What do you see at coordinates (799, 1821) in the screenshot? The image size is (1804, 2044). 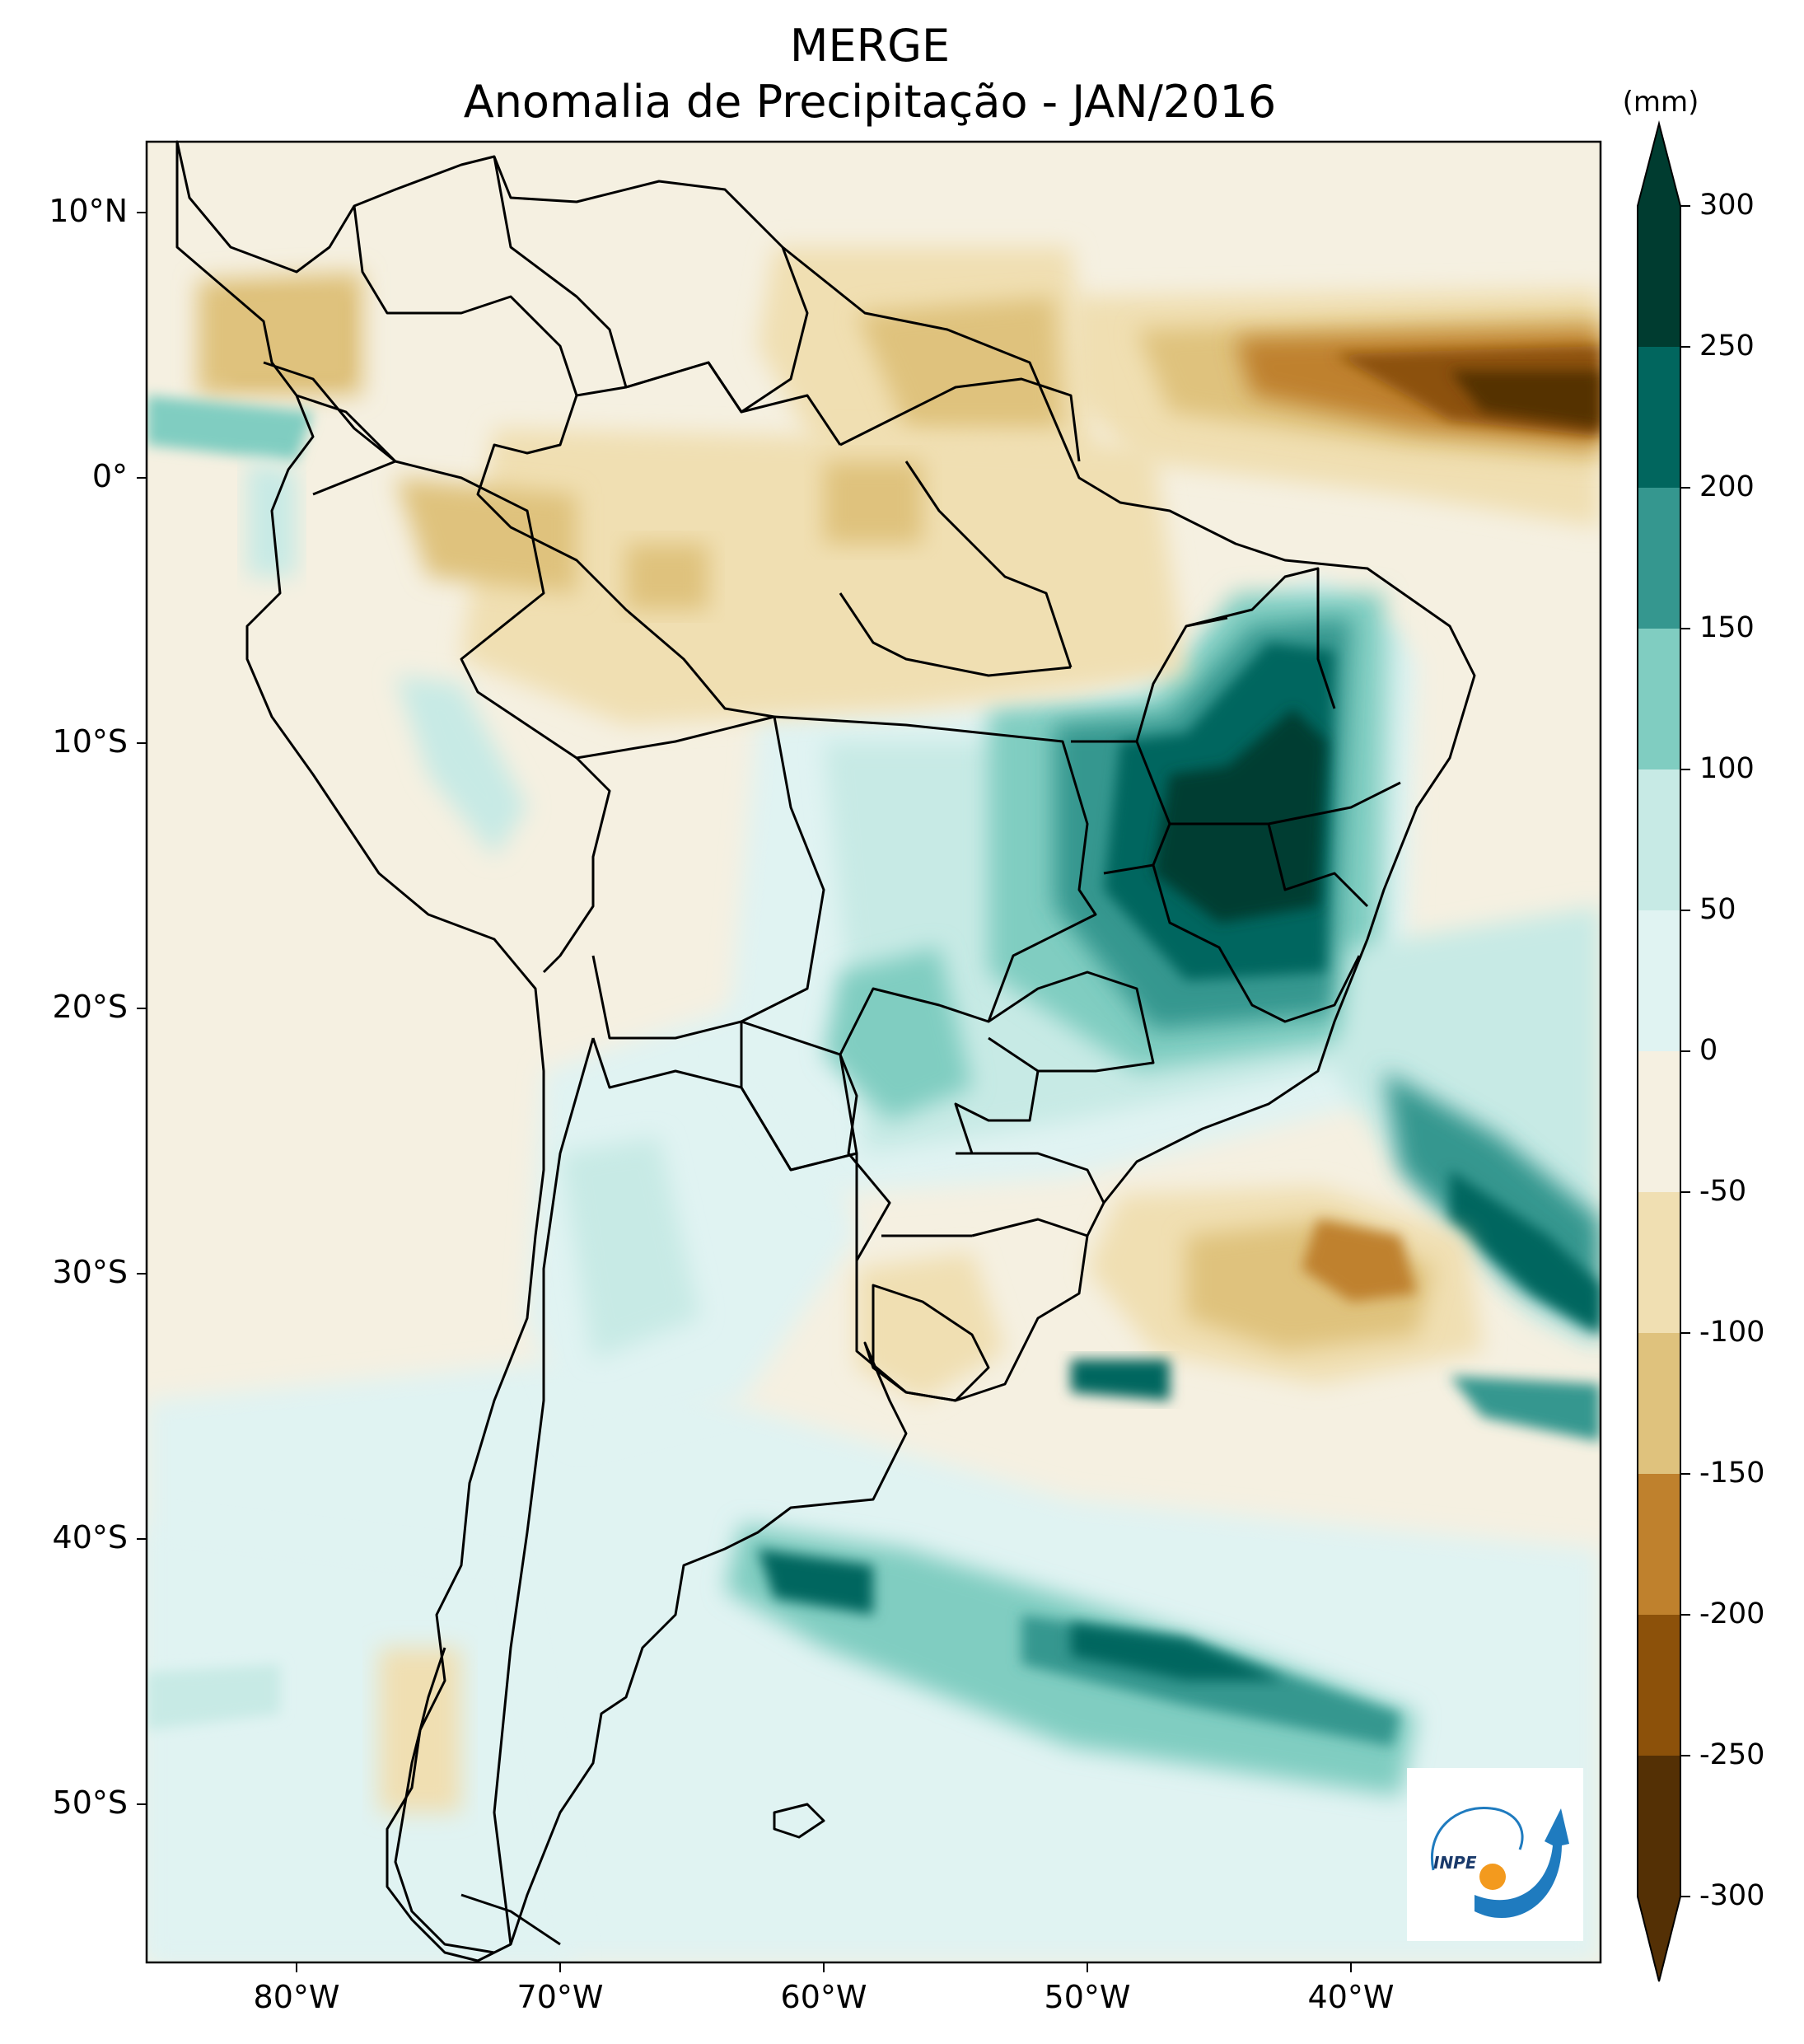 I see `falklands` at bounding box center [799, 1821].